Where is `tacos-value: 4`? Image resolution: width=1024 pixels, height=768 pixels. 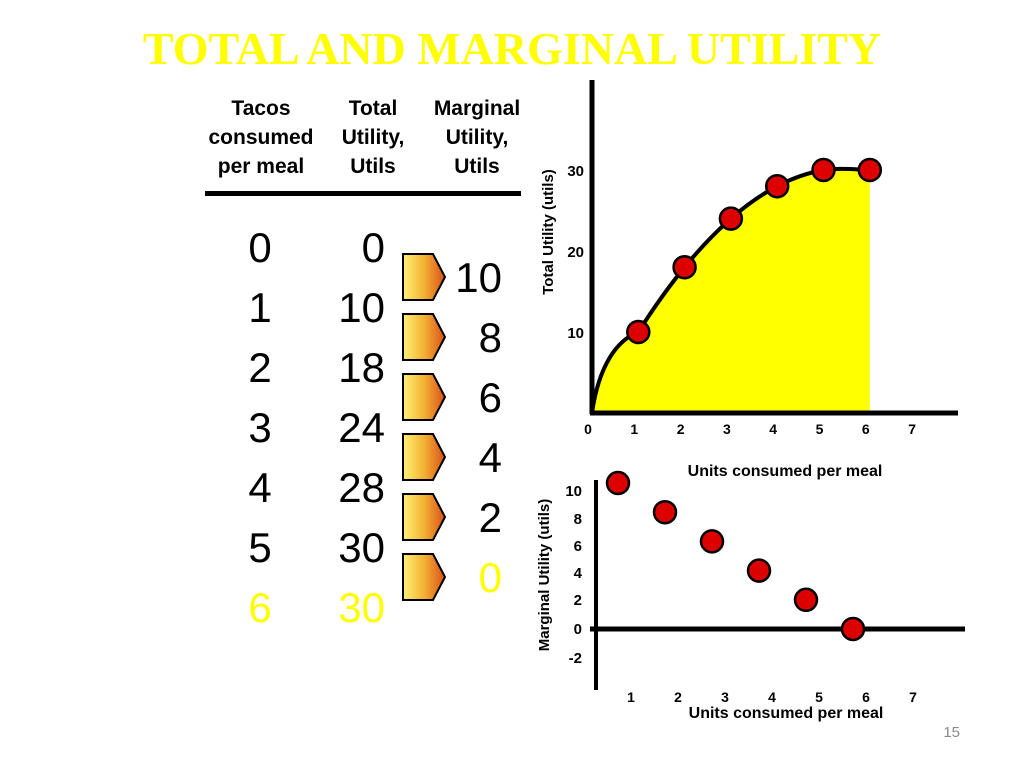
tacos-value: 4 is located at coordinates (260, 487).